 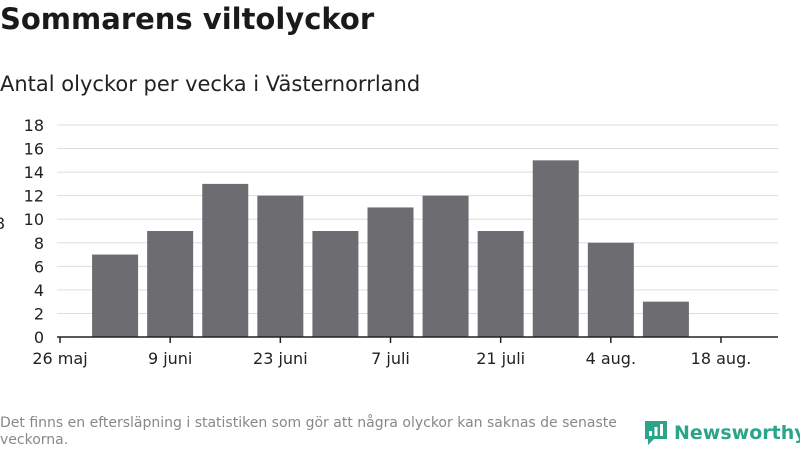 I want to click on x-tick-label: 26 maj, so click(x=59, y=358).